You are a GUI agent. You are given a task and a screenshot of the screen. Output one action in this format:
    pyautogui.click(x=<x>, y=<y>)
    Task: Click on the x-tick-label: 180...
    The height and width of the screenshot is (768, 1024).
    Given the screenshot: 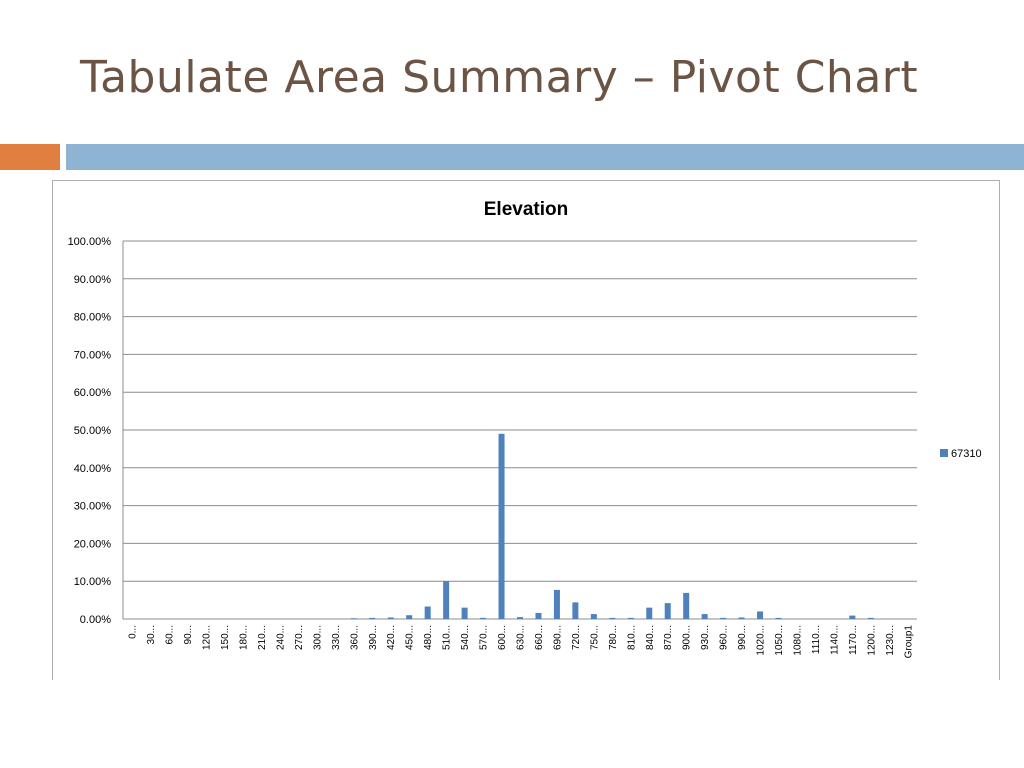 What is the action you would take?
    pyautogui.click(x=244, y=637)
    